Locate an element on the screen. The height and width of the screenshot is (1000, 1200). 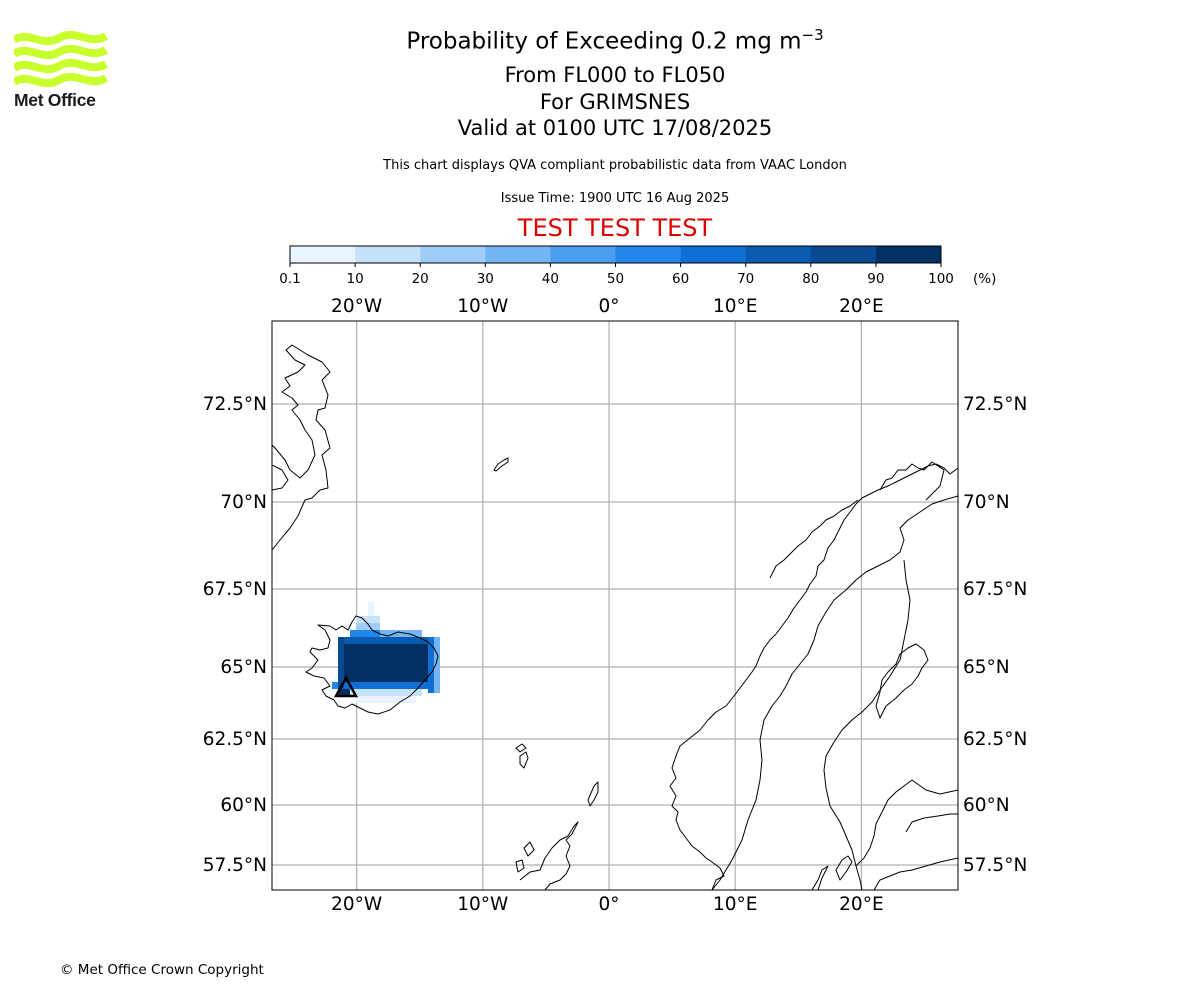
lon-tick-label-top: 20°E is located at coordinates (861, 306).